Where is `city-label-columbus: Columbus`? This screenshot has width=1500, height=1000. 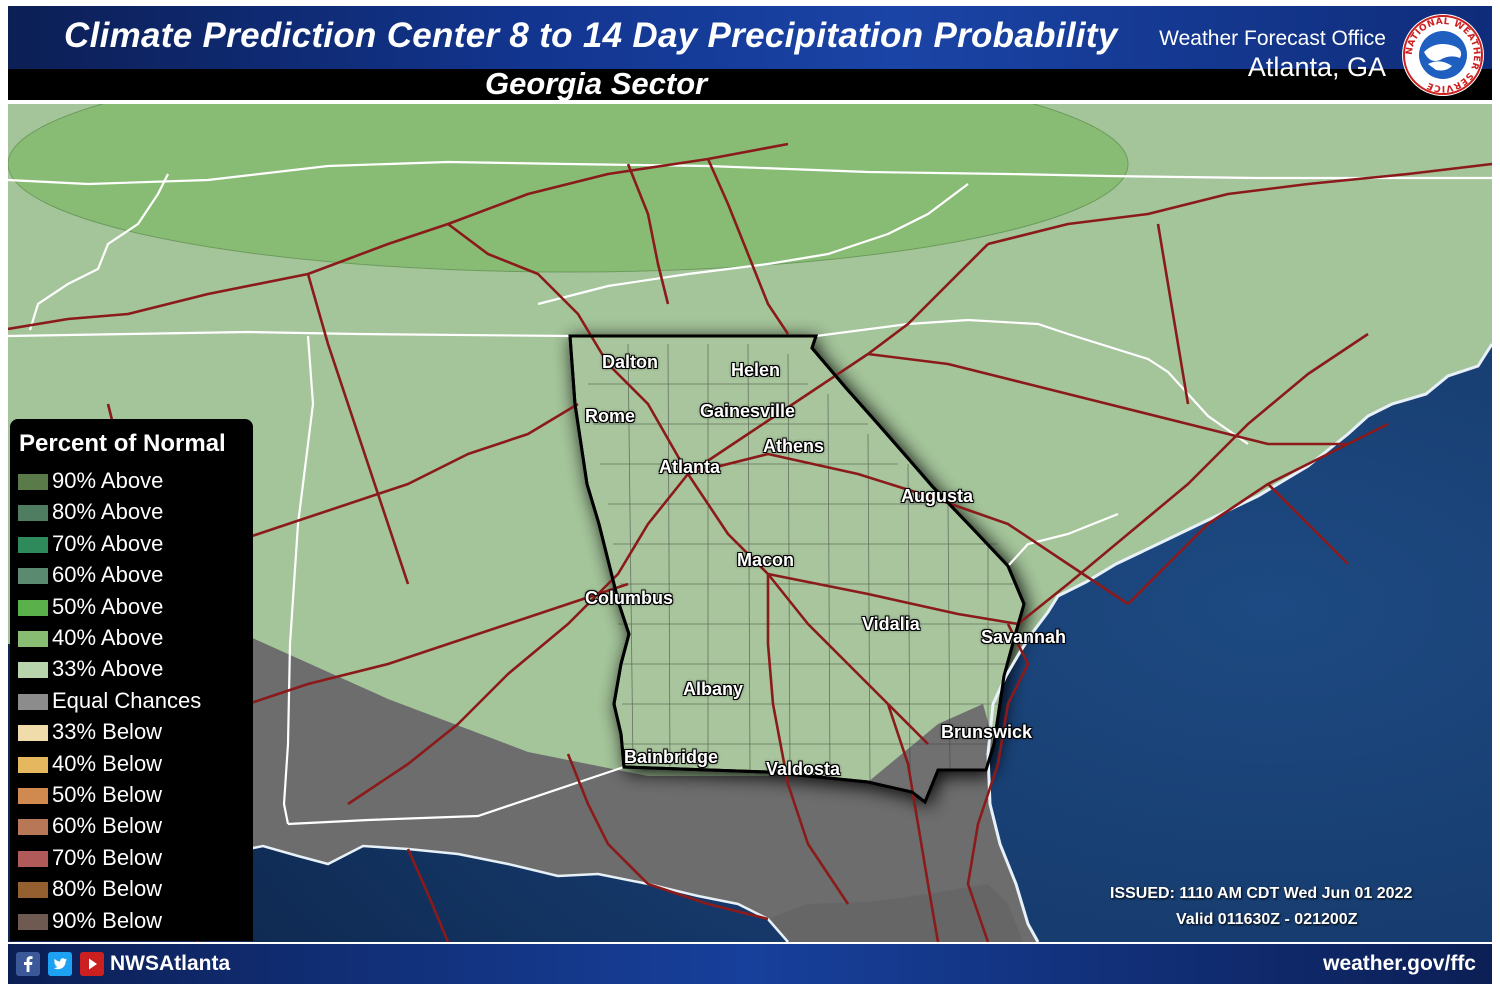
city-label-columbus: Columbus is located at coordinates (629, 598).